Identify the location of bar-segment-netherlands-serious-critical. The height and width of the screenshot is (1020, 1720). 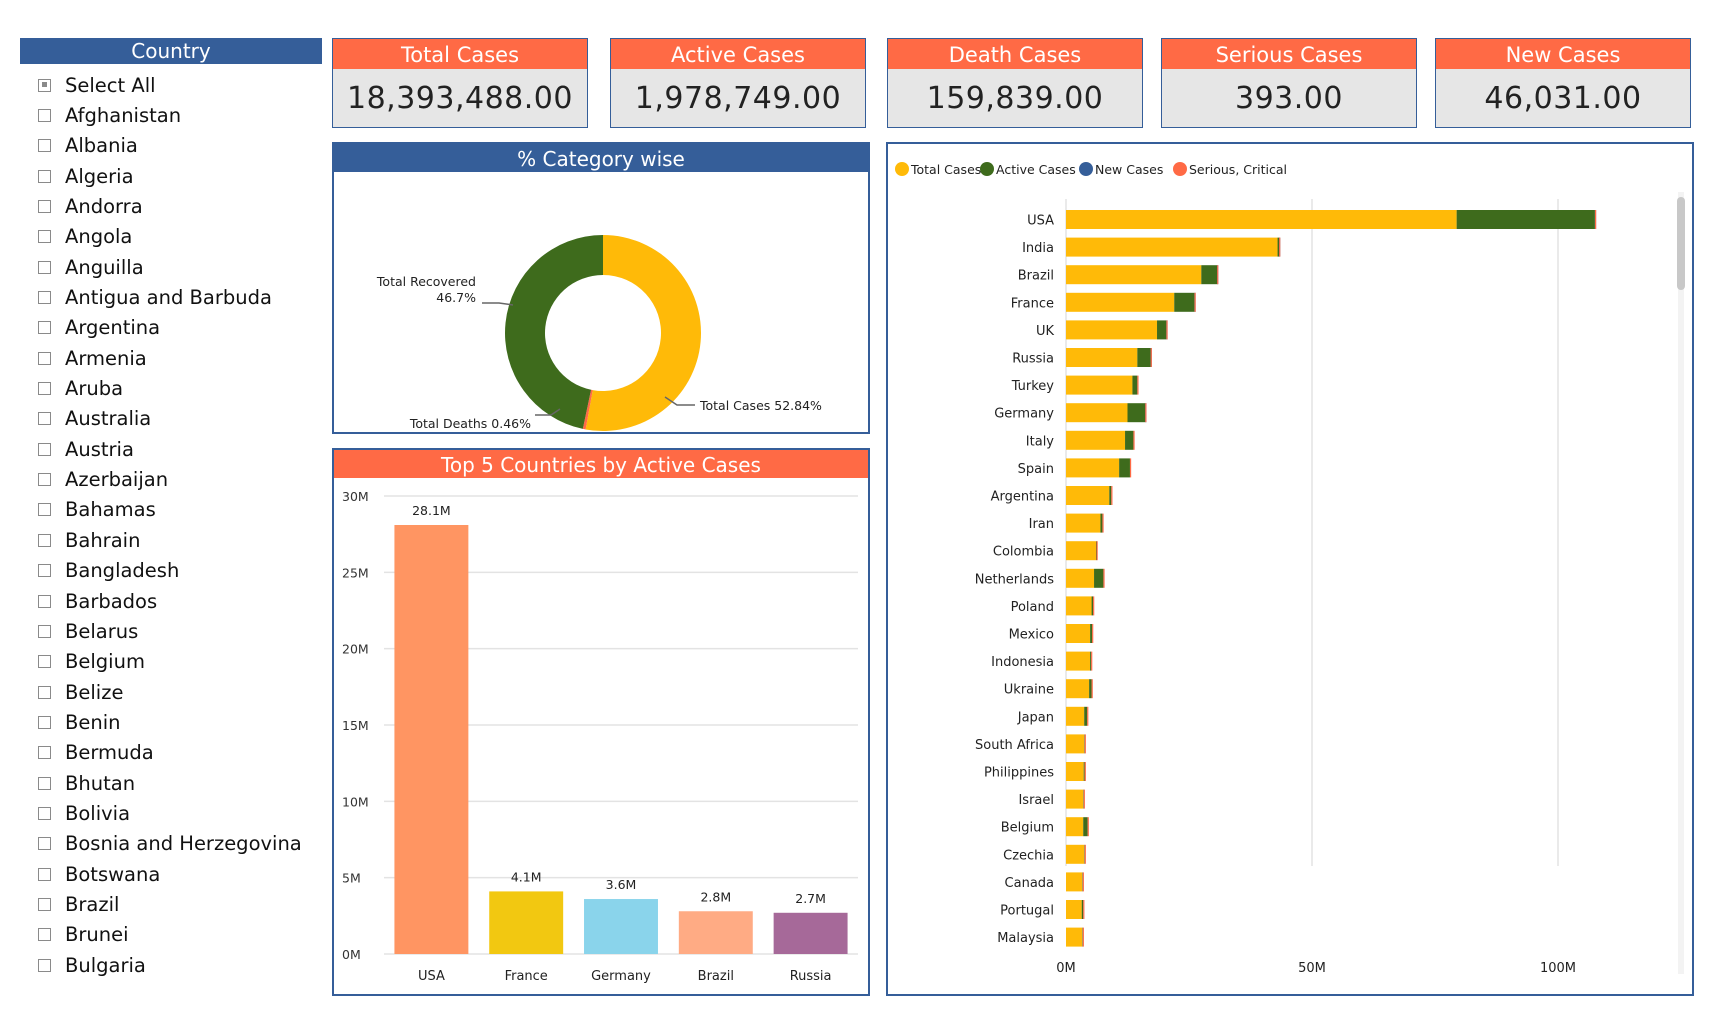
(1104, 578).